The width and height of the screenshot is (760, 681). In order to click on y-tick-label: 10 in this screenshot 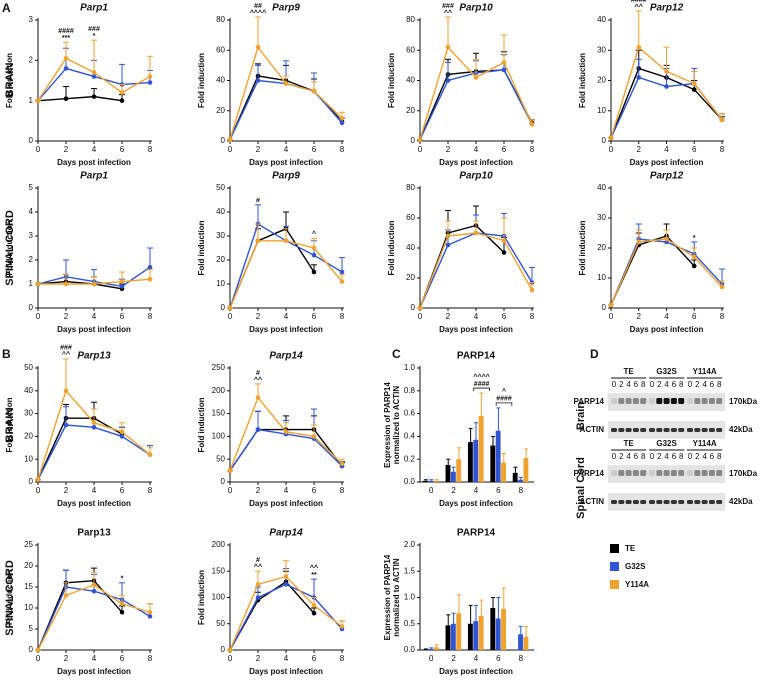, I will do `click(28, 607)`.